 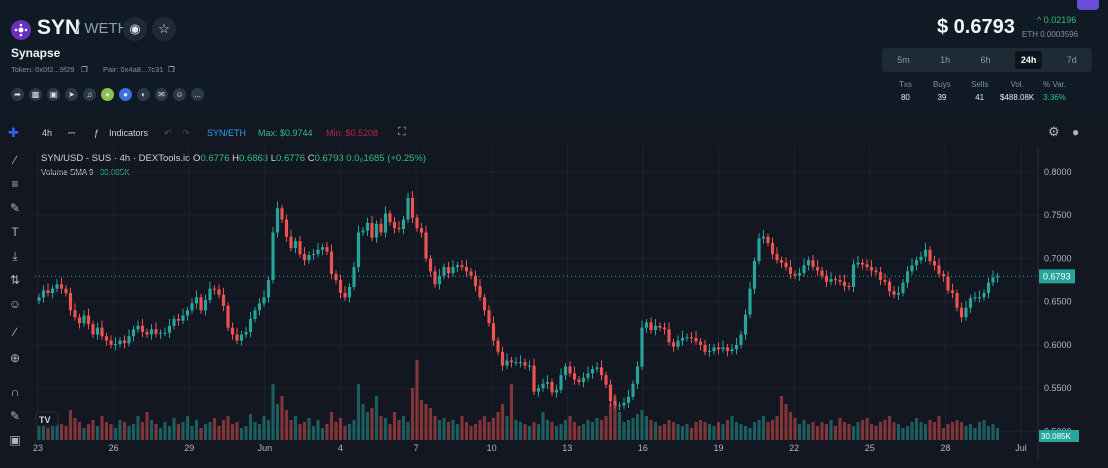 I want to click on fib-icon: ≡, so click(x=15, y=184).